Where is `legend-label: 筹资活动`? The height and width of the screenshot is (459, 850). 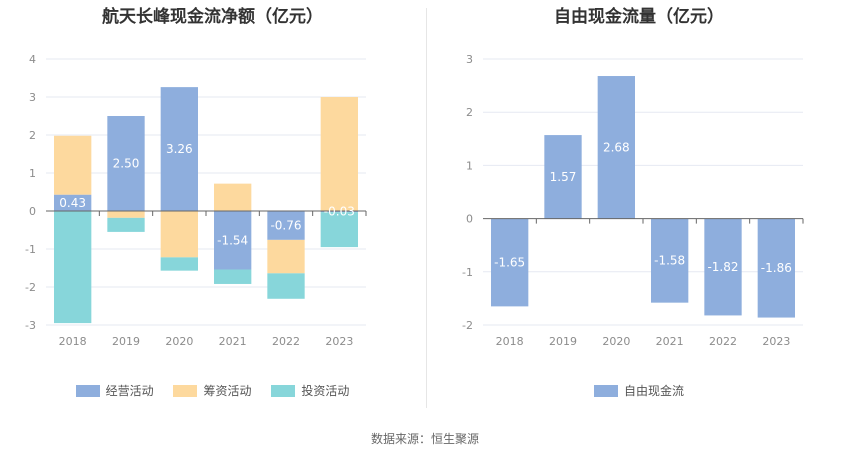 legend-label: 筹资活动 is located at coordinates (227, 391).